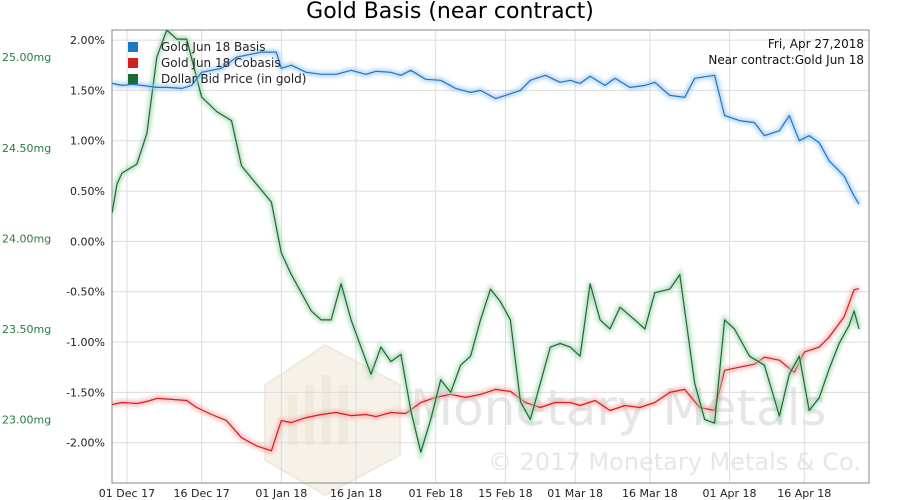  I want to click on x-tick-label: 16 Jan 18, so click(356, 493).